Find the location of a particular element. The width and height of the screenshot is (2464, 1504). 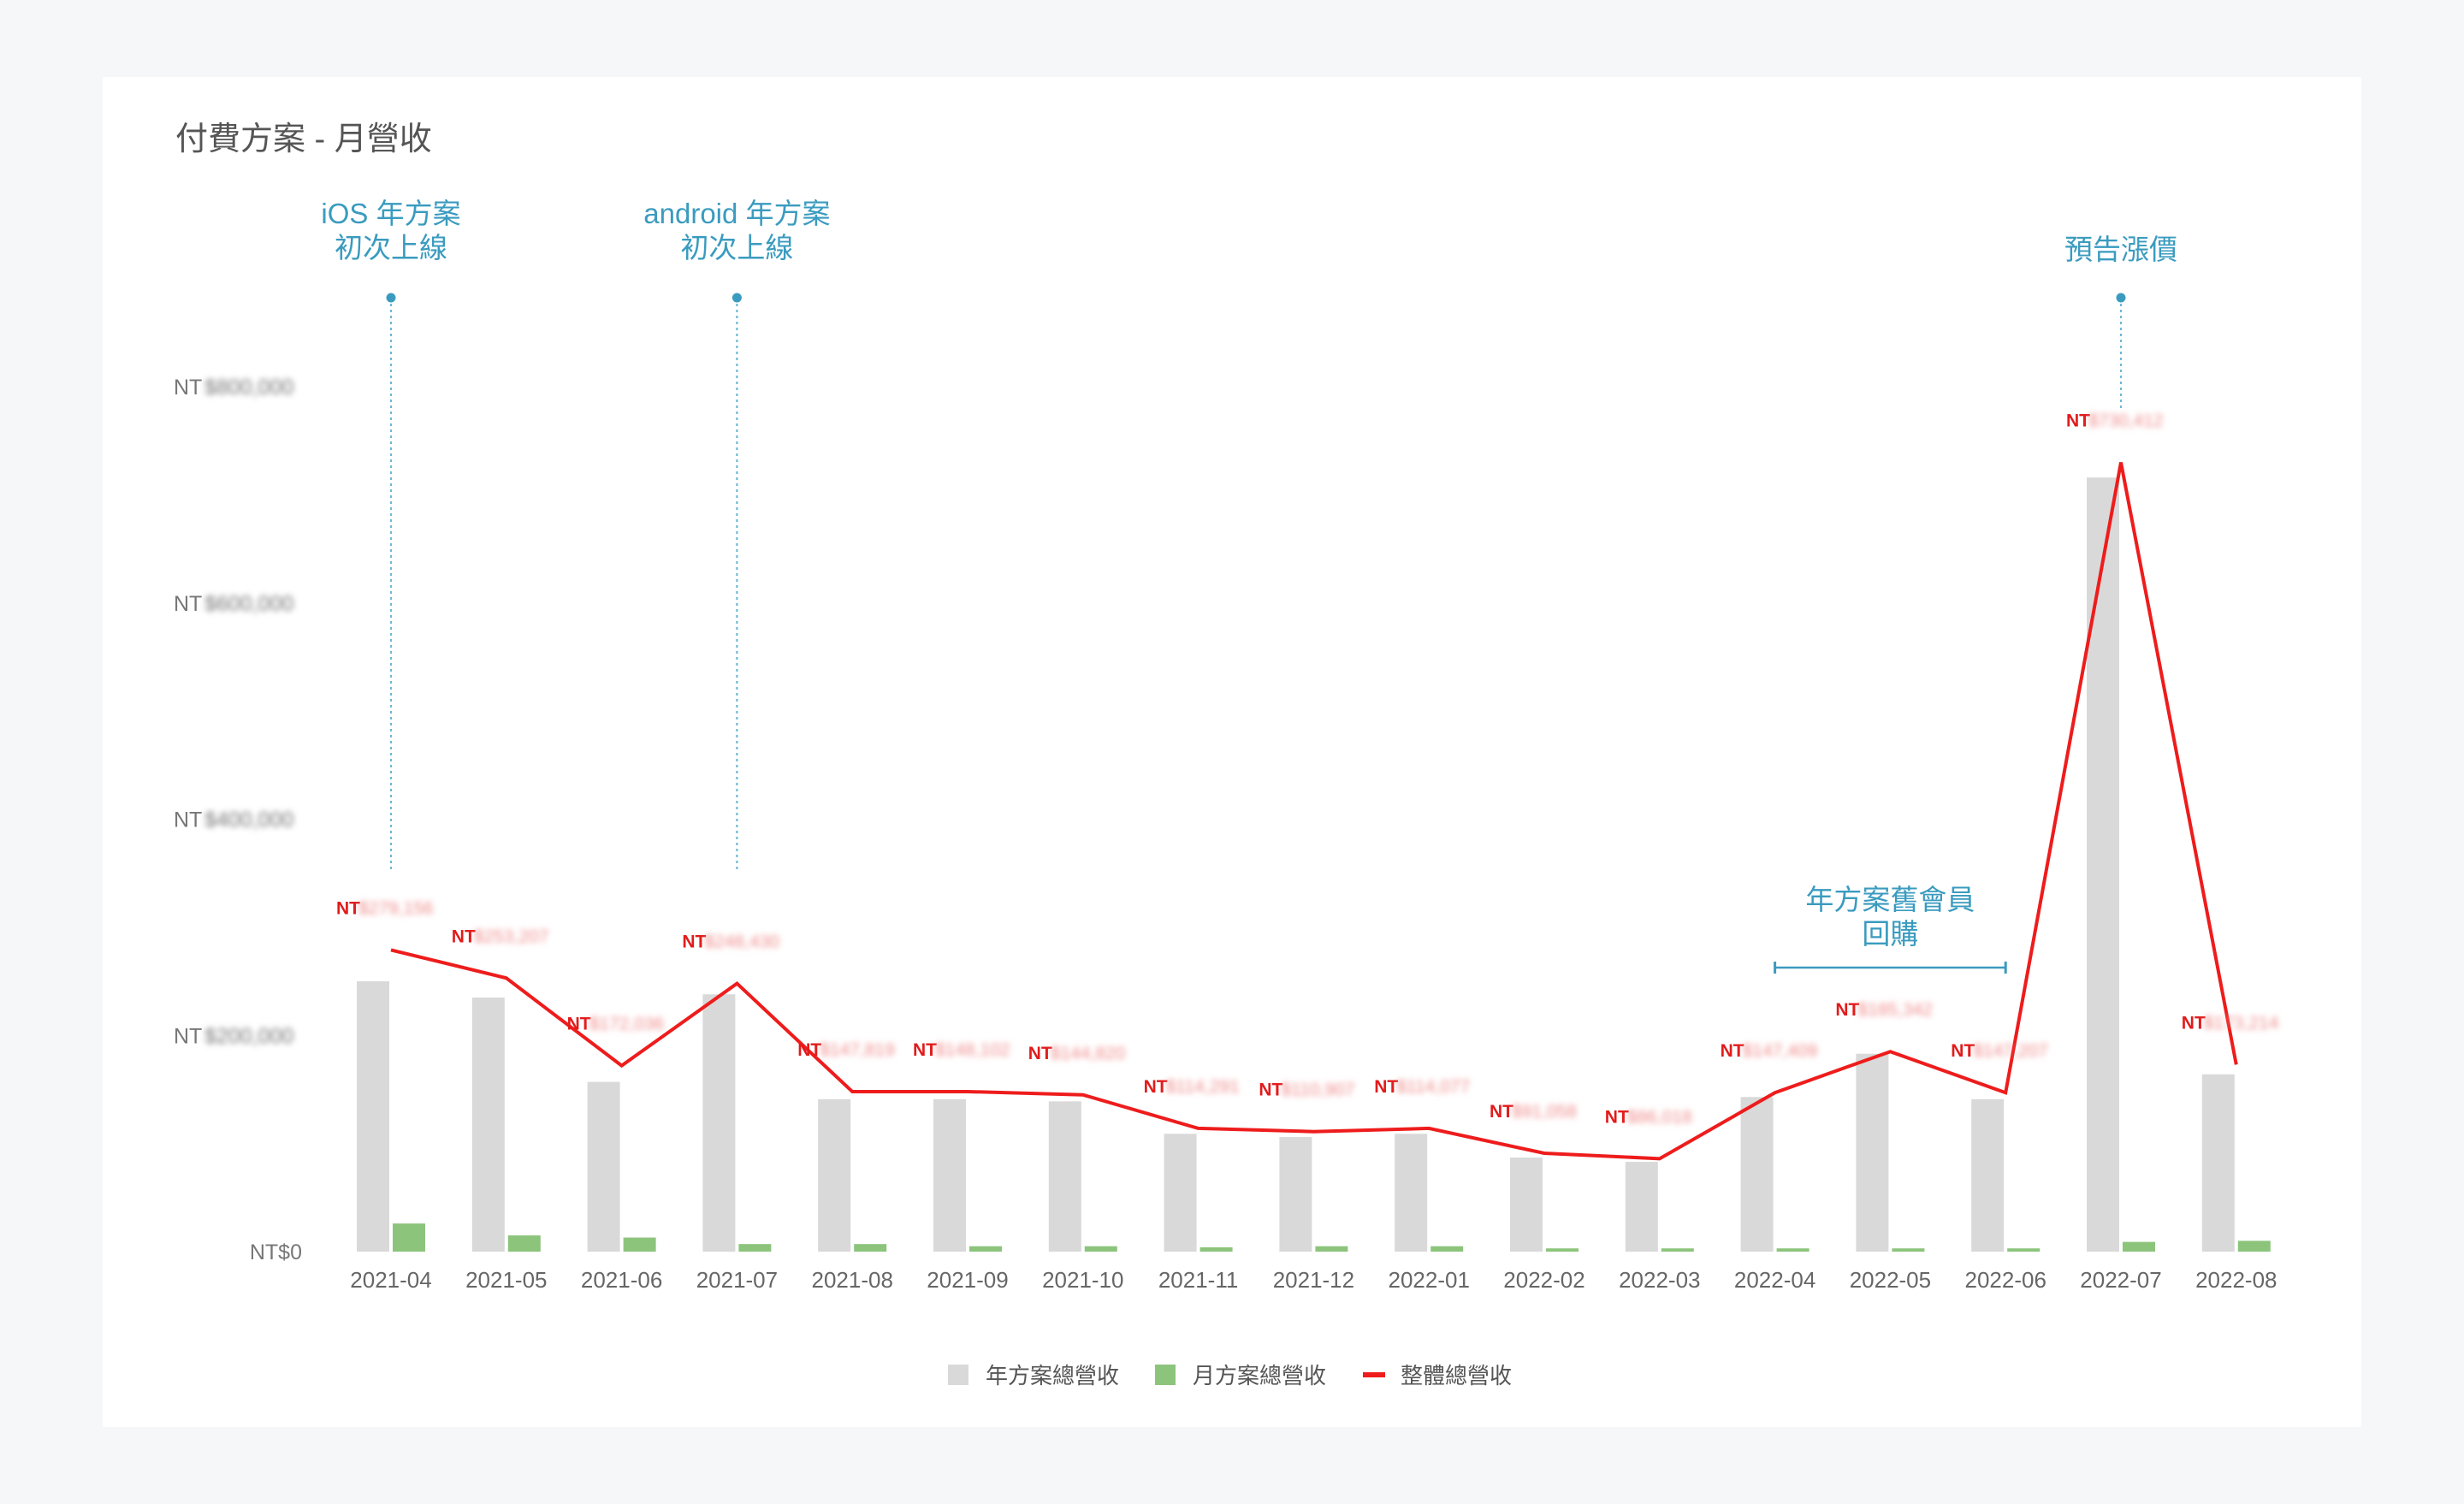

legend: 年方案總營收 月方案總營收 整體總營收 is located at coordinates (1230, 1376).